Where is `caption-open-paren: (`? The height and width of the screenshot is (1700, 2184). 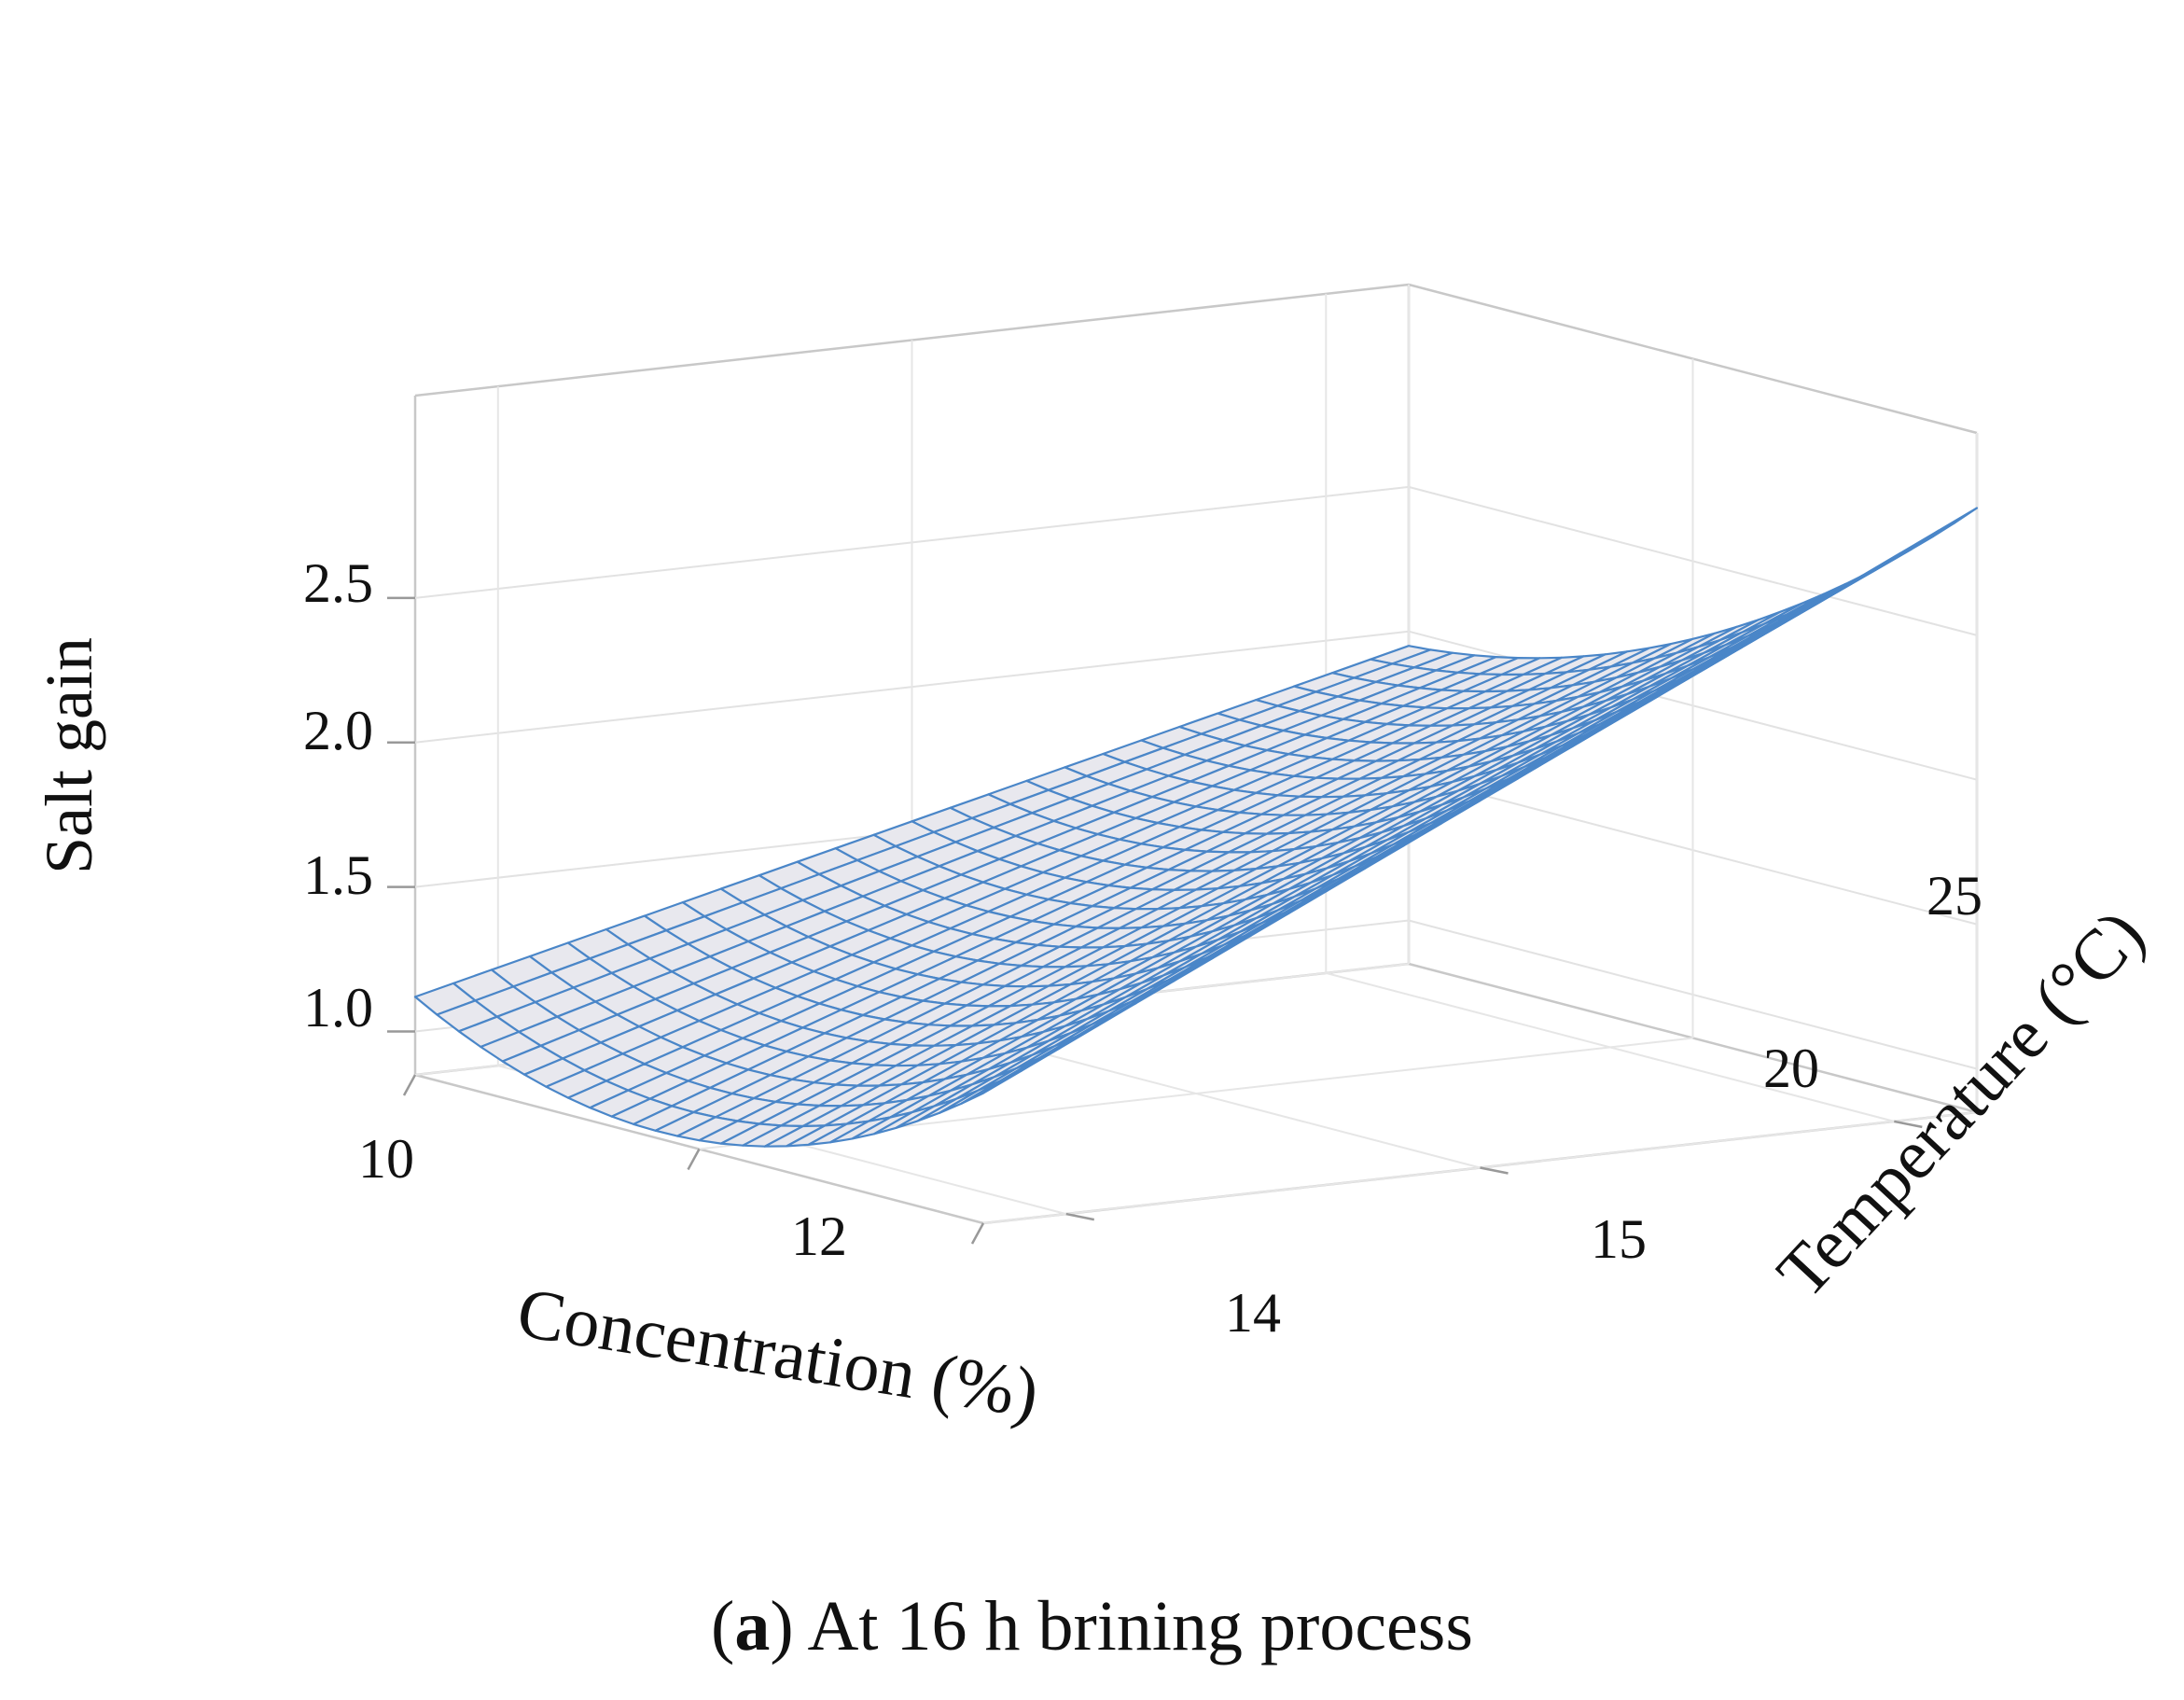
caption-open-paren: ( is located at coordinates (723, 1626).